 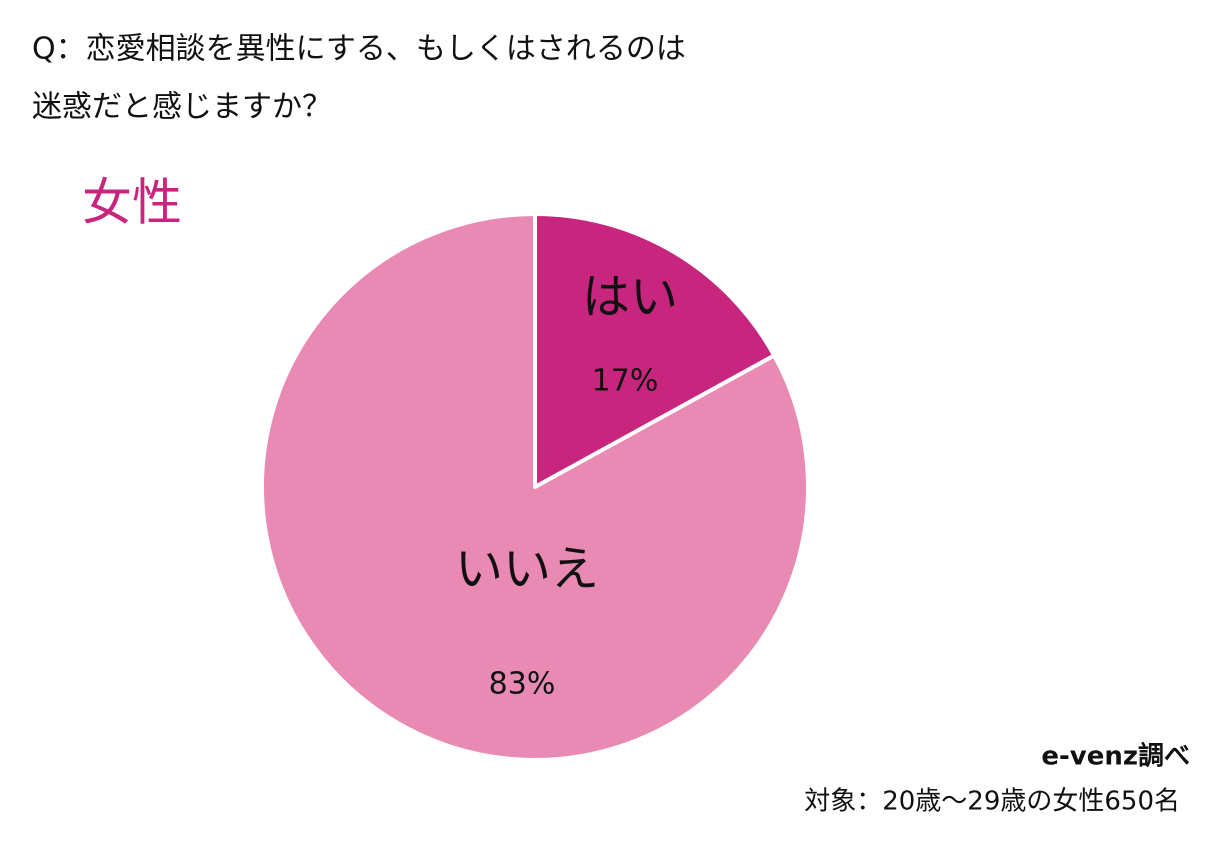 I want to click on source: e-venz調べ, so click(x=1115, y=756).